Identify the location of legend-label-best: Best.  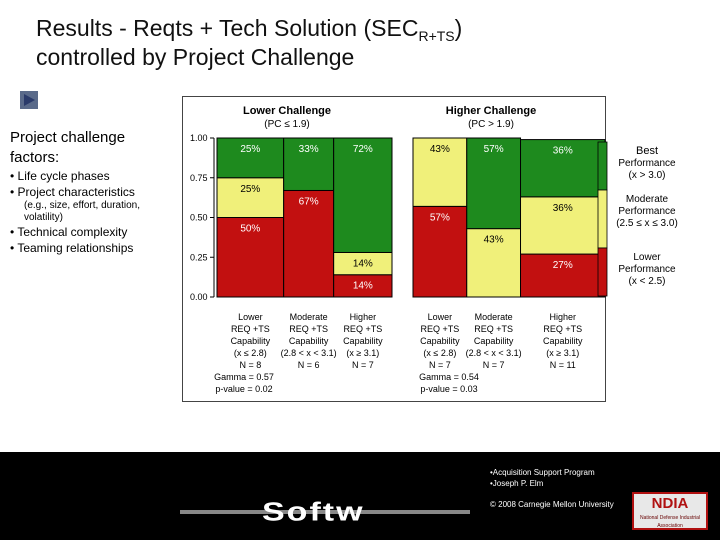
(647, 151).